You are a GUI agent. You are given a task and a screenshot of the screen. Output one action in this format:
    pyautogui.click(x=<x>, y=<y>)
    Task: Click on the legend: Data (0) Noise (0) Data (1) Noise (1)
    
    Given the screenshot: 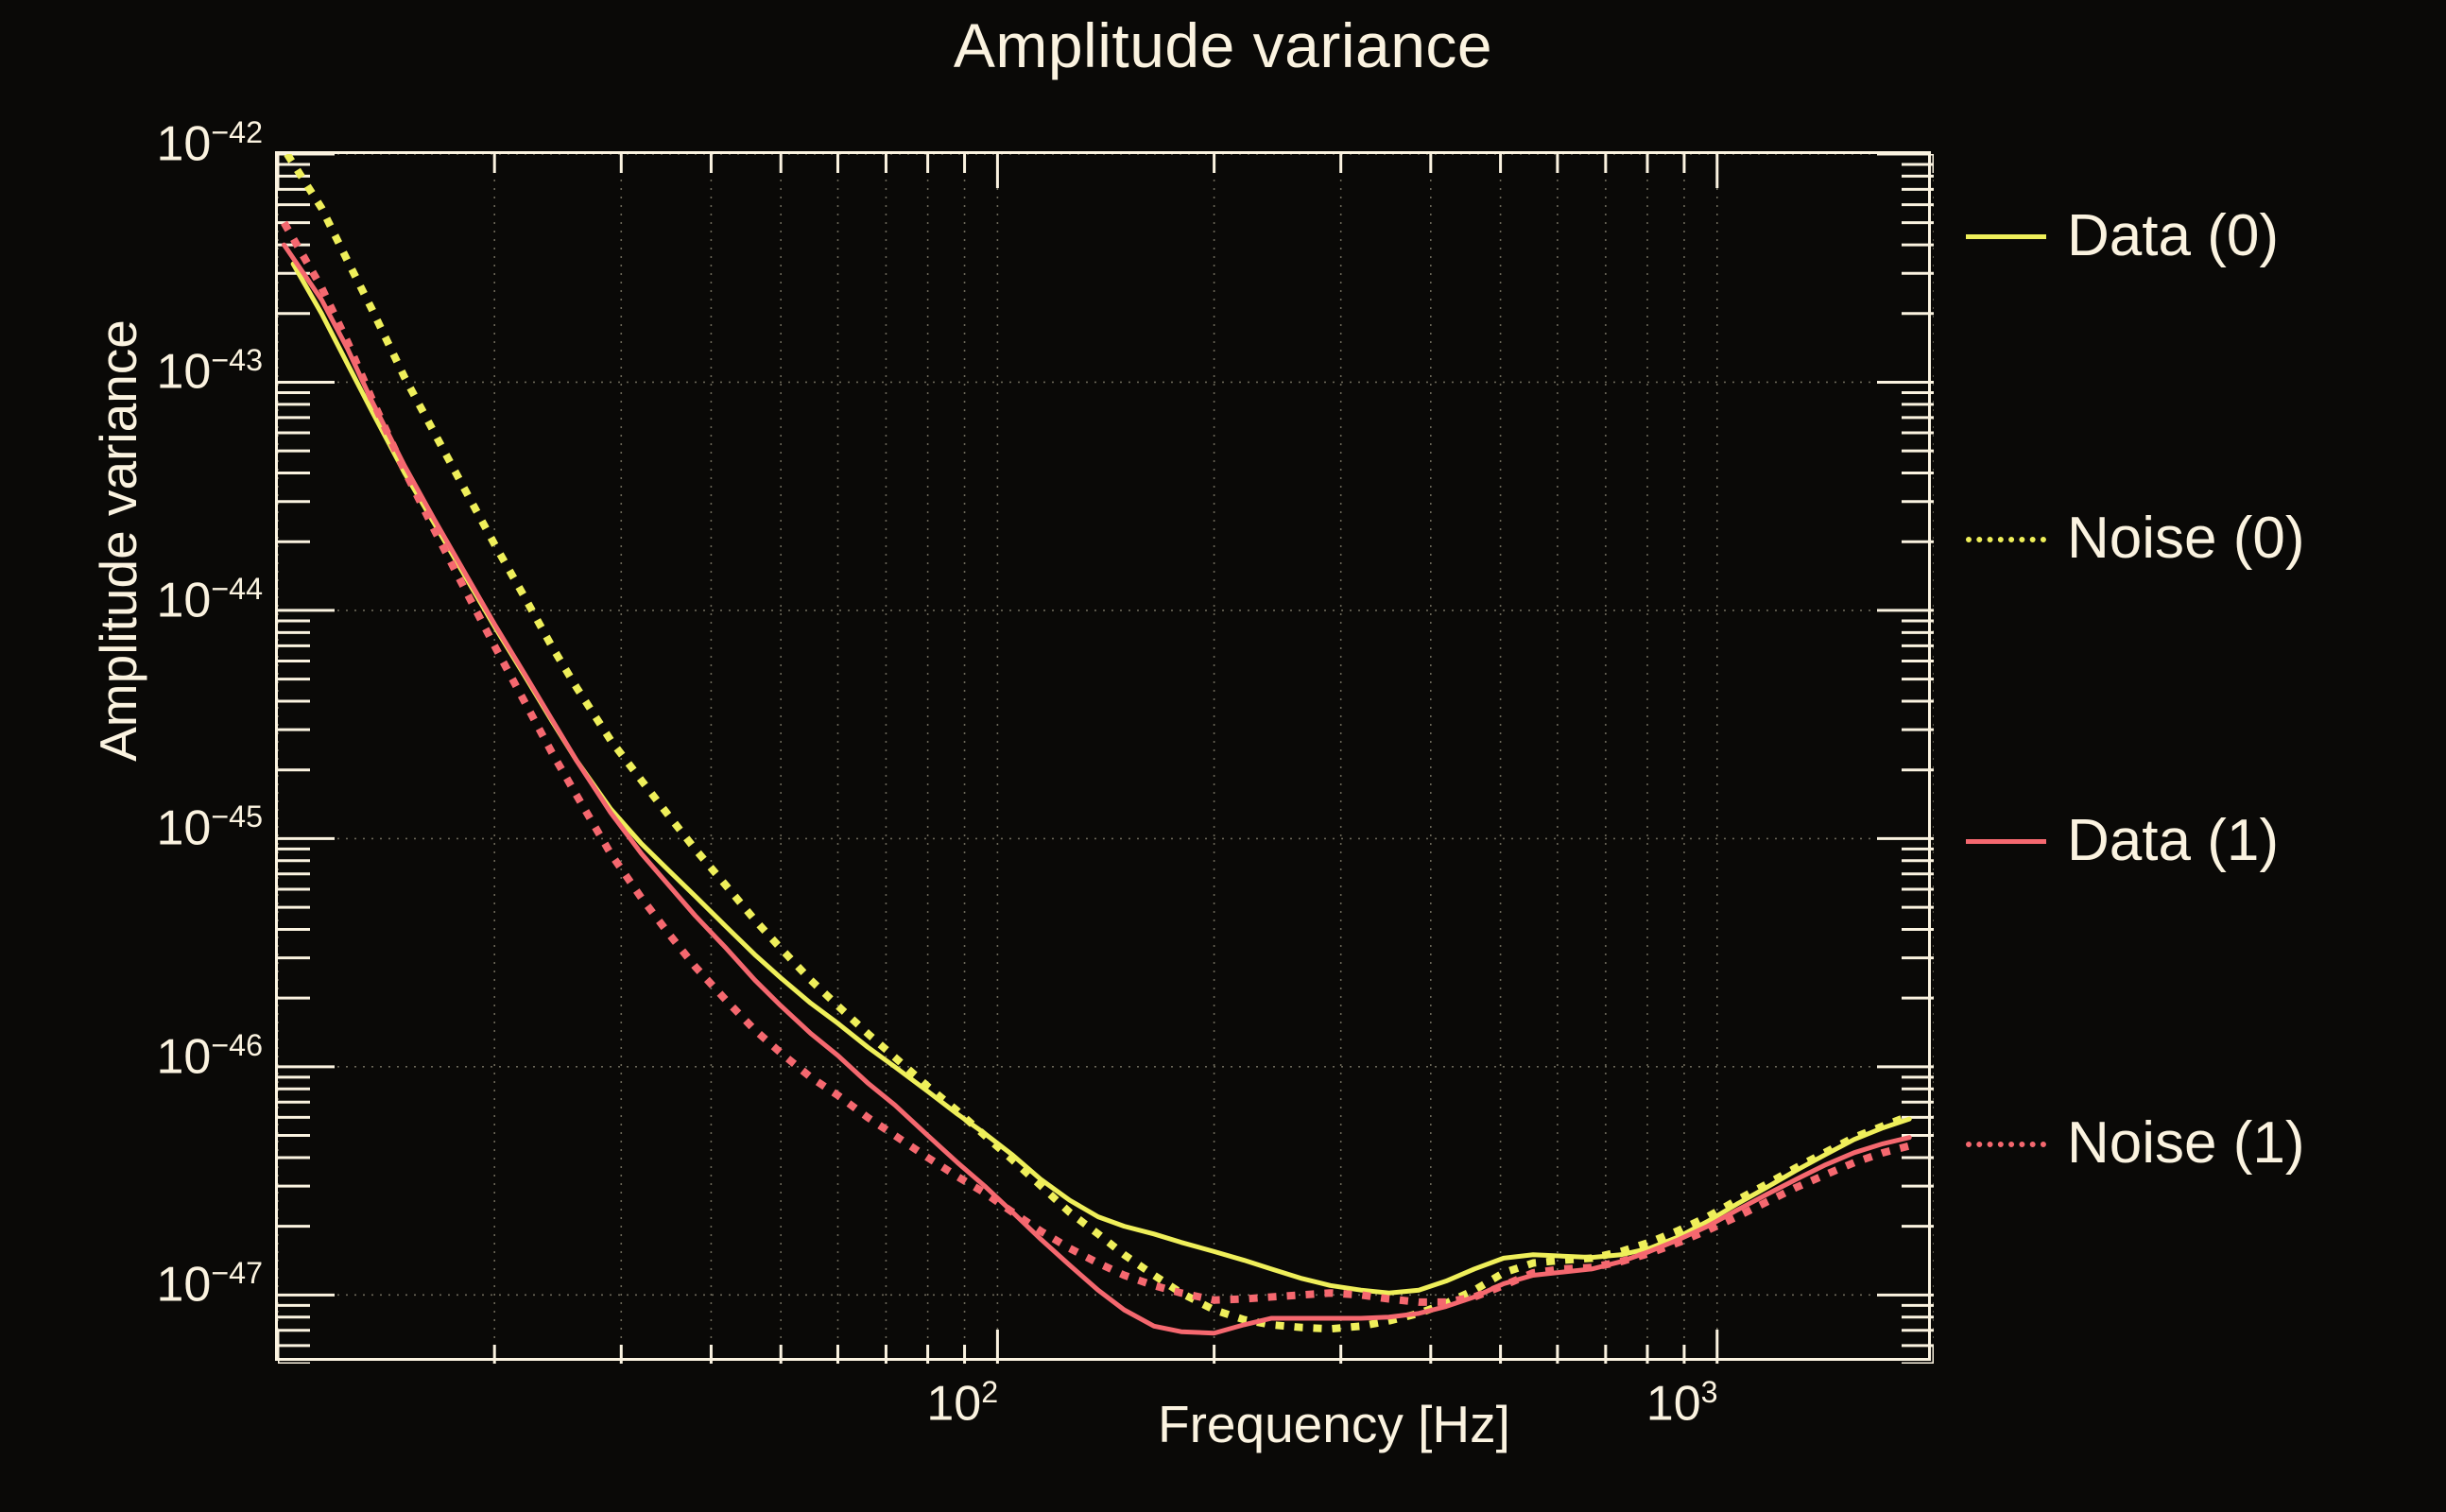 What is the action you would take?
    pyautogui.click(x=2202, y=746)
    